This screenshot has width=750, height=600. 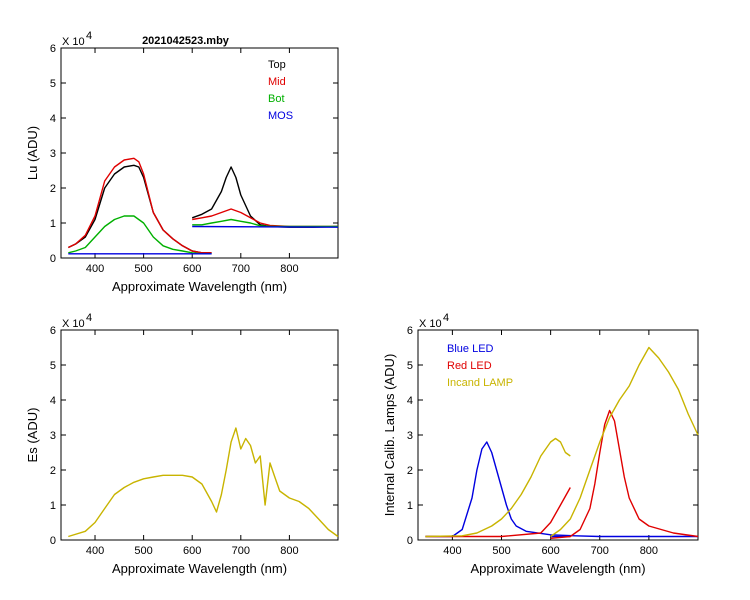 I want to click on series-line-bot, so click(x=140, y=235).